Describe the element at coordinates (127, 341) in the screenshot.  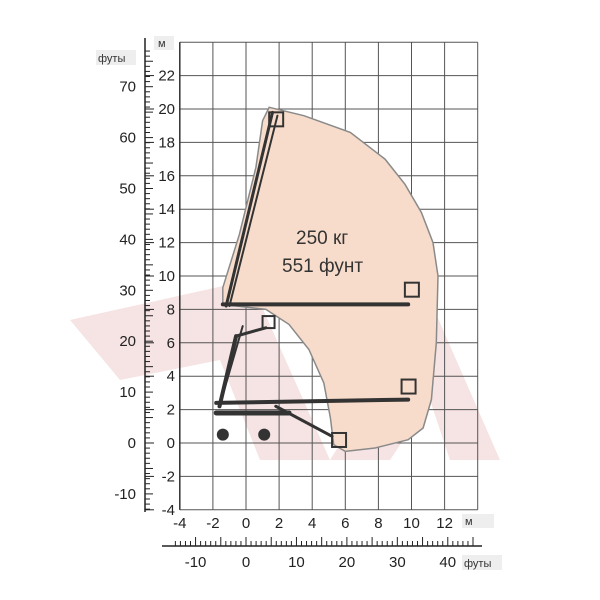
I see `y-tick-label-ft: 20` at that location.